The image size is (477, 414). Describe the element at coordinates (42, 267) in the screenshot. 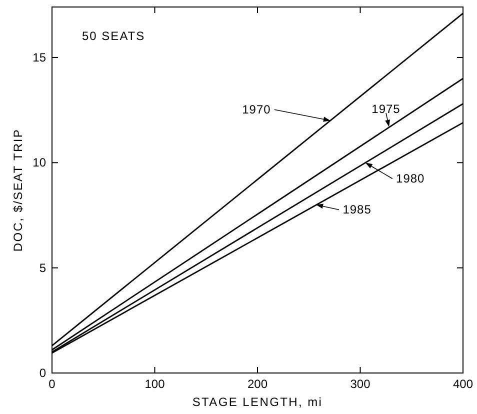

I see `y-tick-label: 5` at that location.